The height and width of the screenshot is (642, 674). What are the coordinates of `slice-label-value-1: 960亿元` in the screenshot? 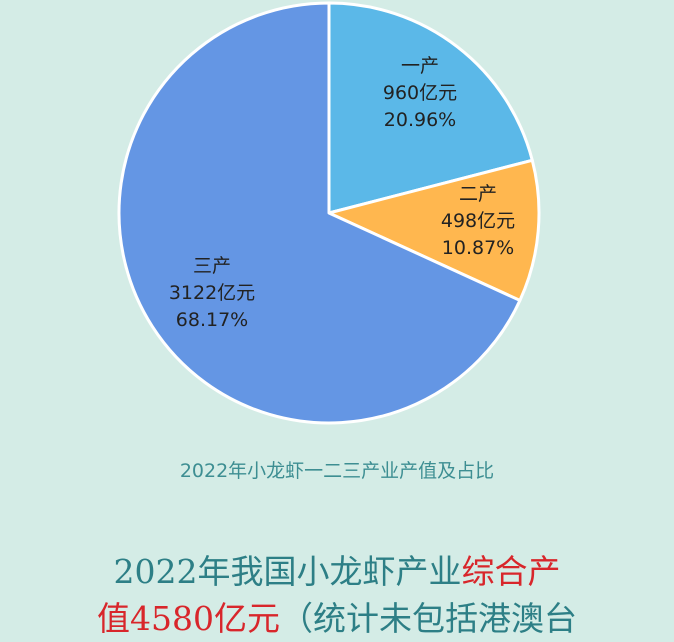 It's located at (420, 93).